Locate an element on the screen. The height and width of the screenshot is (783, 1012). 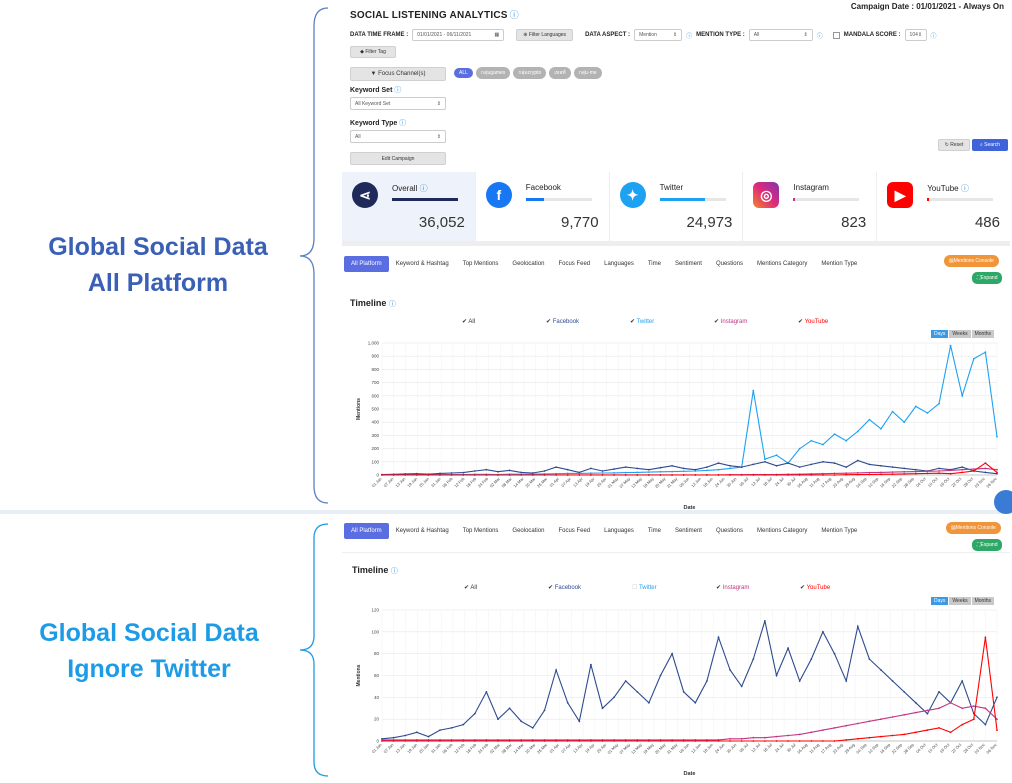
card-twitter: ✦ Twitter 24,973 is located at coordinates (677, 207).